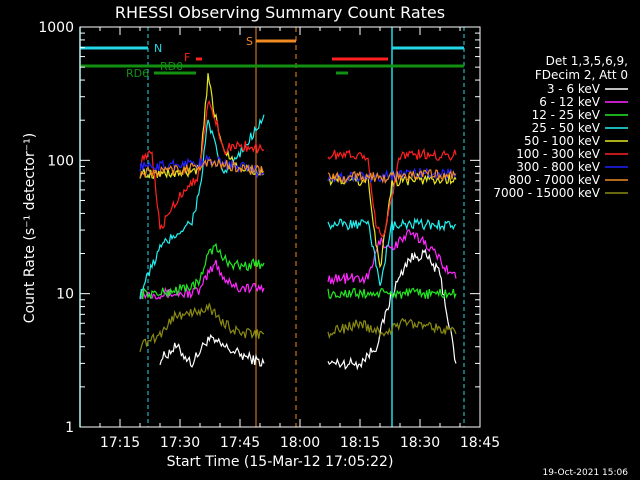 This screenshot has height=480, width=640. I want to click on legend-label: 25 - 50 keV, so click(566, 128).